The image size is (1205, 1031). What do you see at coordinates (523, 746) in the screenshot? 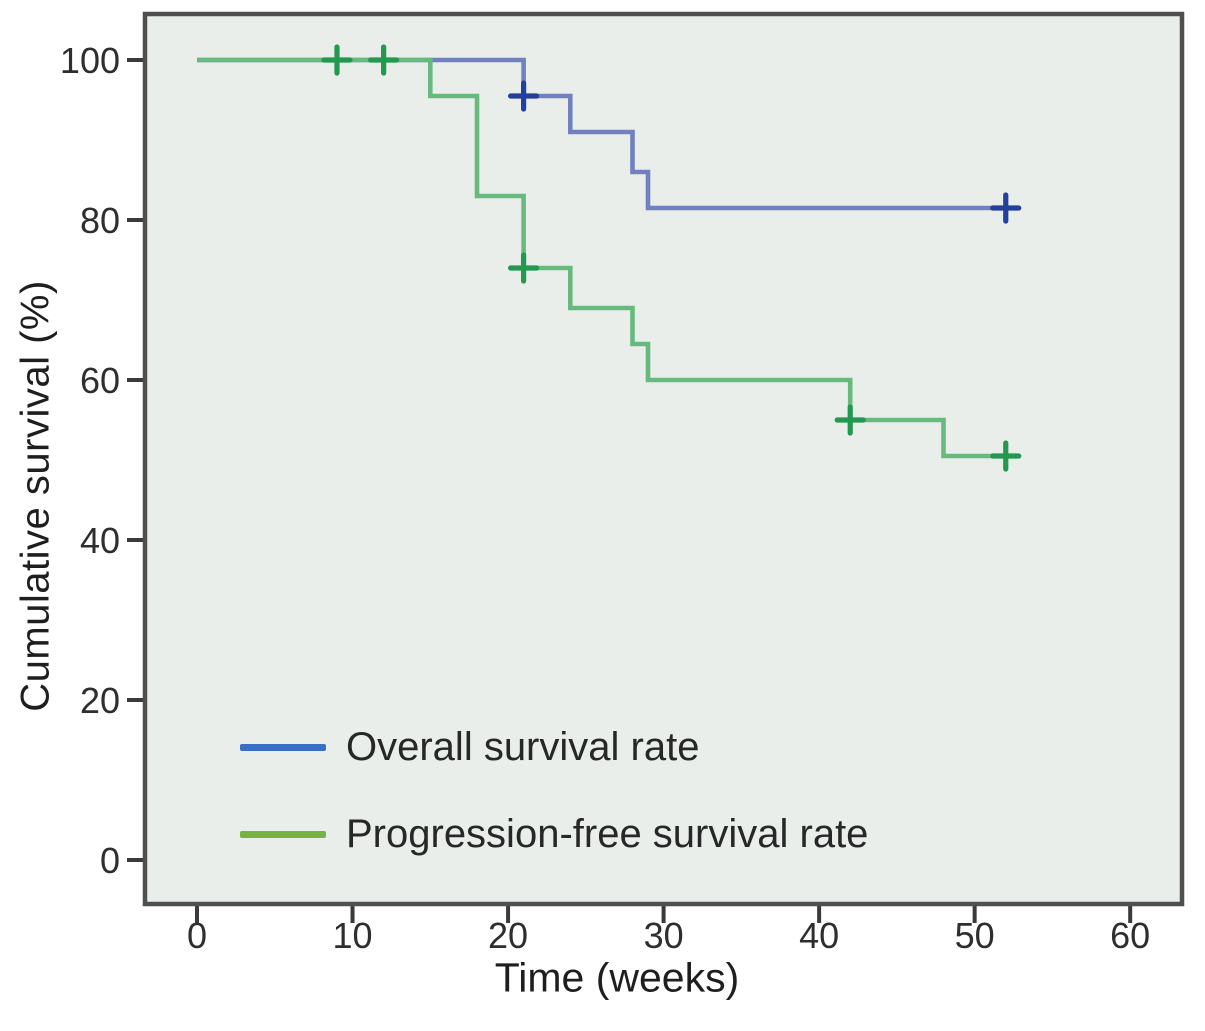
I see `legend-label-overall-survival: Overall survival rate` at bounding box center [523, 746].